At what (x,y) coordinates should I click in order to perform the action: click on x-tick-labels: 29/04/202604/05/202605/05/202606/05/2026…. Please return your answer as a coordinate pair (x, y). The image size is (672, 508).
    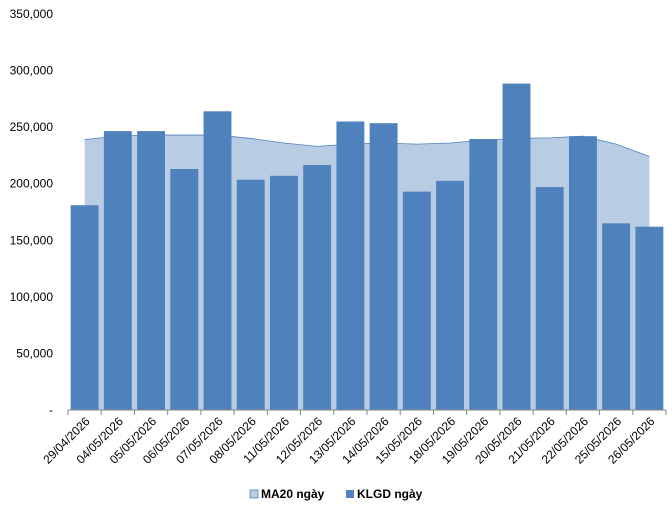
    Looking at the image, I should click on (348, 440).